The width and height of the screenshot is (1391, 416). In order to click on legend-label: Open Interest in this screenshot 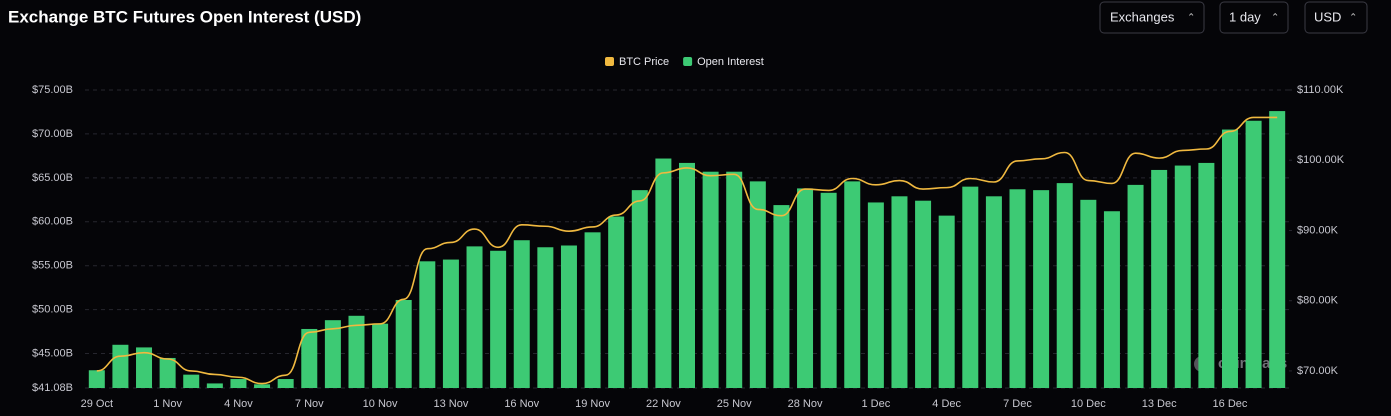, I will do `click(730, 62)`.